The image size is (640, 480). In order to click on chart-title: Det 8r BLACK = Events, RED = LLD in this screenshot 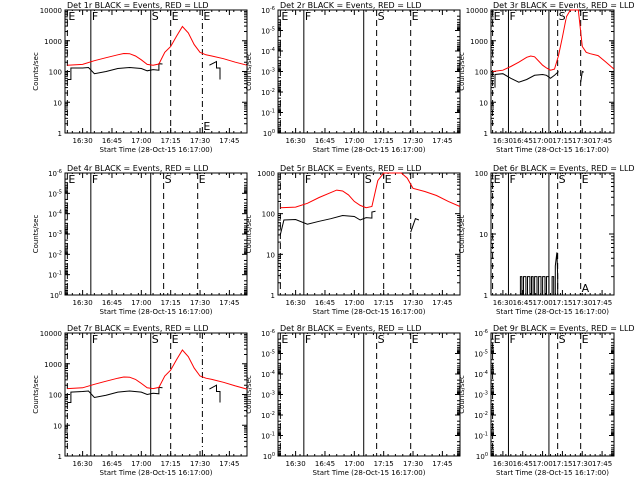, I will do `click(351, 328)`.